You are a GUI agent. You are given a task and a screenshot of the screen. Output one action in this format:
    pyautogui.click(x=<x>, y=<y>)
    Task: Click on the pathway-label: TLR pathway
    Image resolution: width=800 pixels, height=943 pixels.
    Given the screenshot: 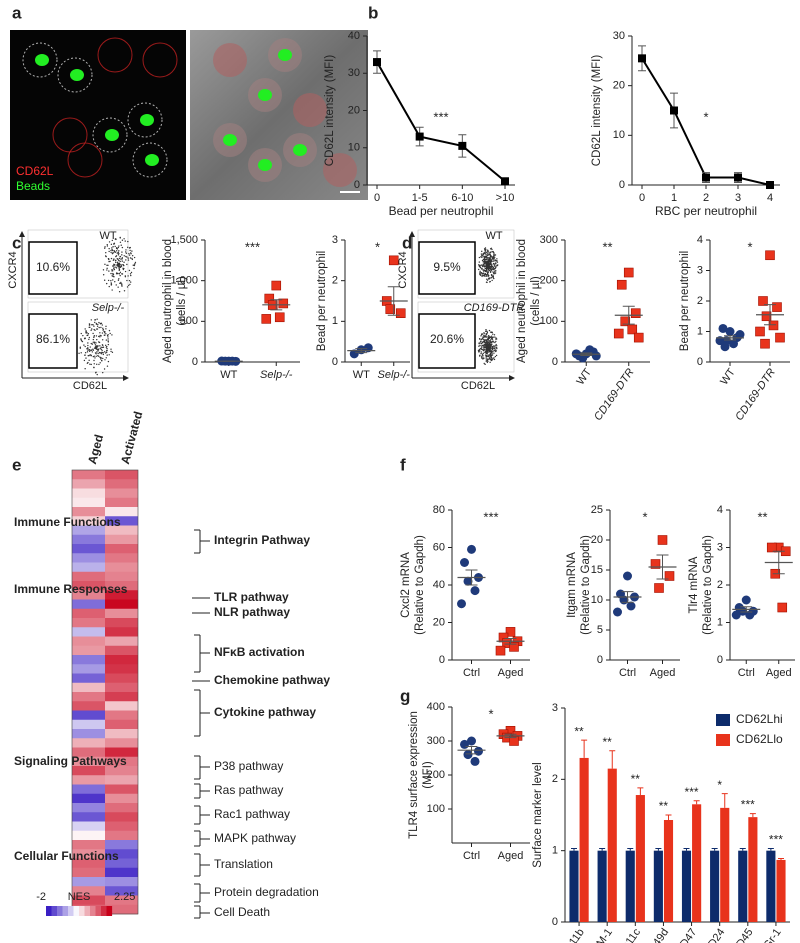 What is the action you would take?
    pyautogui.click(x=251, y=597)
    